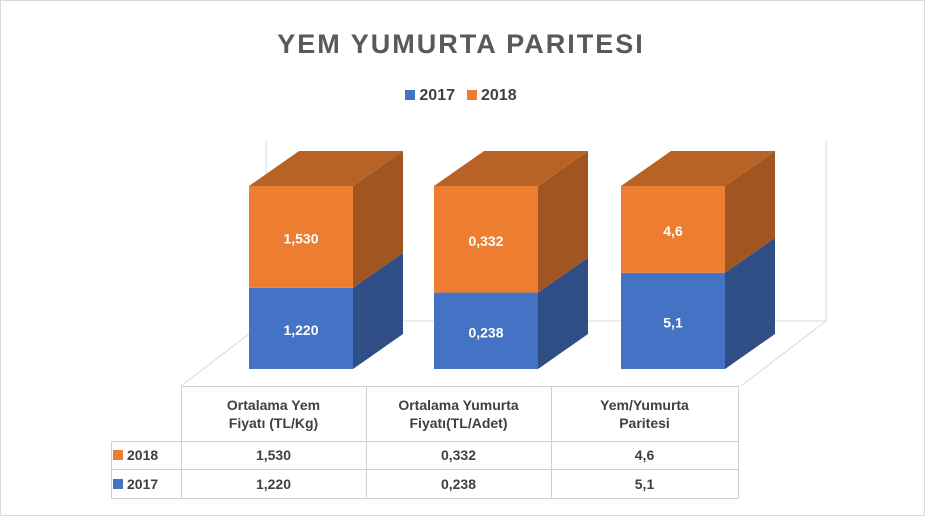 This screenshot has height=516, width=925. I want to click on data-label: 5,1, so click(673, 323).